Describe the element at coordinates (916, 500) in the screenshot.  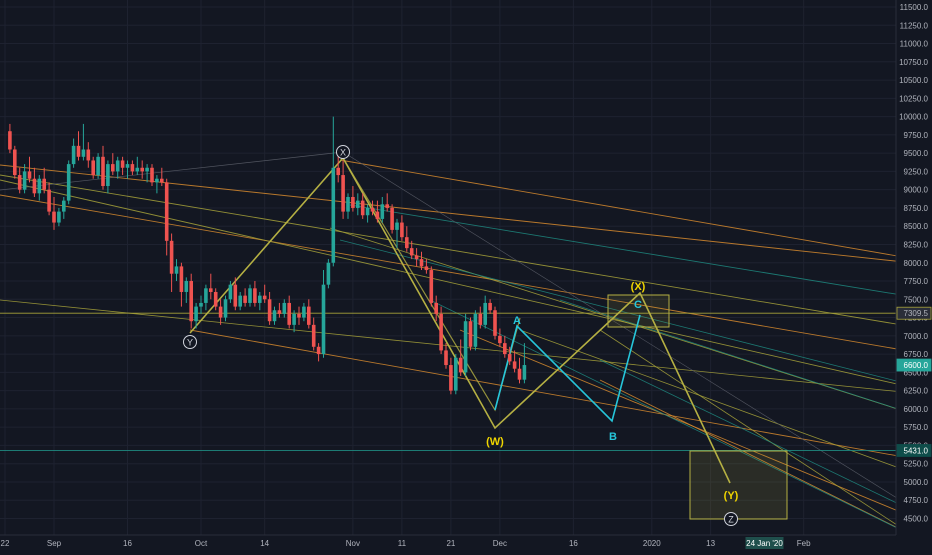
I see `price-tick-label: 4750.0` at that location.